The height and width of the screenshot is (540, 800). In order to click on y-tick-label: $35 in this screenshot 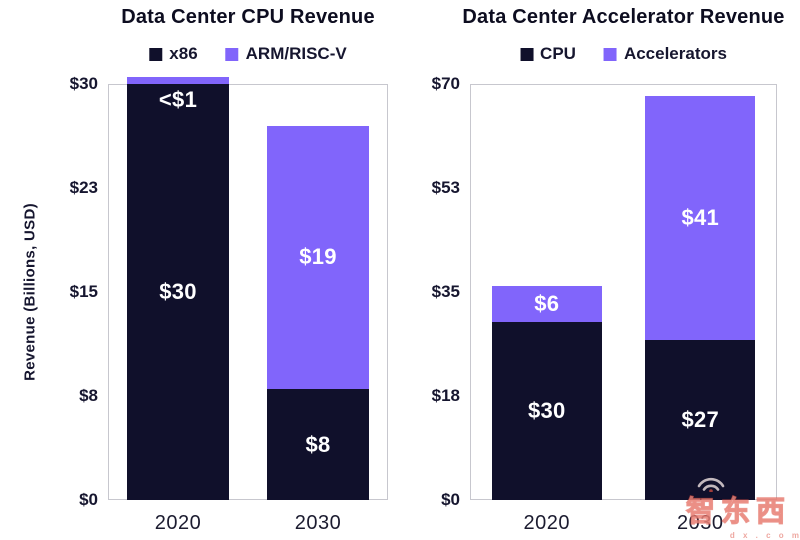, I will do `click(445, 291)`.